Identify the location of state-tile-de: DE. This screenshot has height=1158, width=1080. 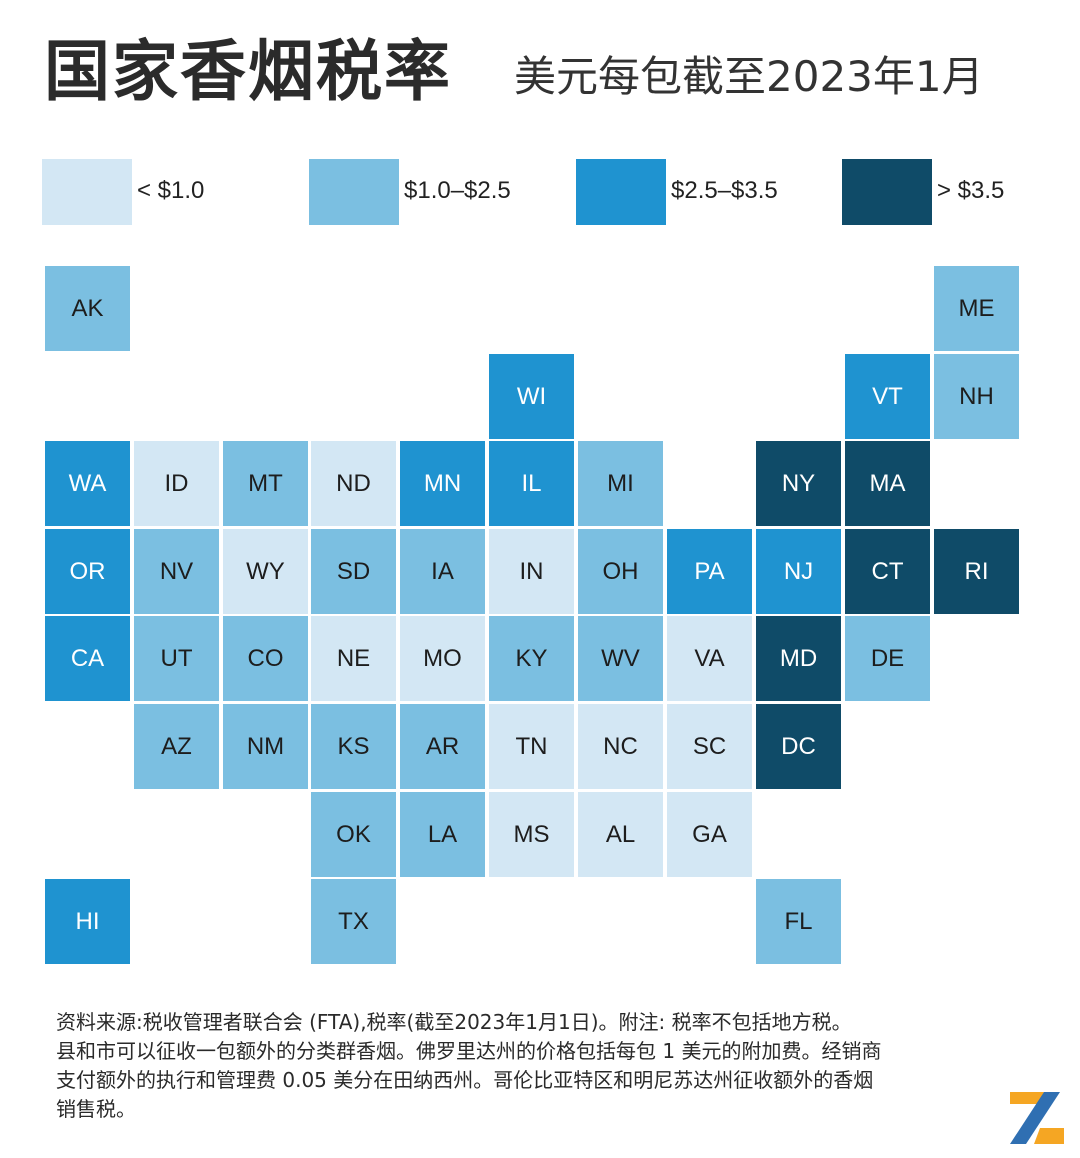
(887, 658).